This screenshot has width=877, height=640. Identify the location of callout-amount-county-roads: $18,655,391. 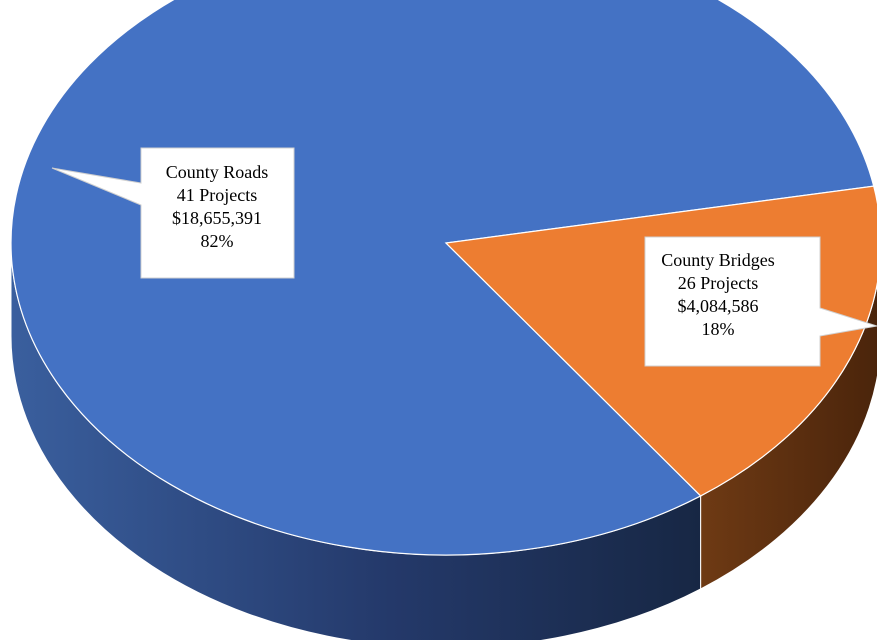
(217, 218).